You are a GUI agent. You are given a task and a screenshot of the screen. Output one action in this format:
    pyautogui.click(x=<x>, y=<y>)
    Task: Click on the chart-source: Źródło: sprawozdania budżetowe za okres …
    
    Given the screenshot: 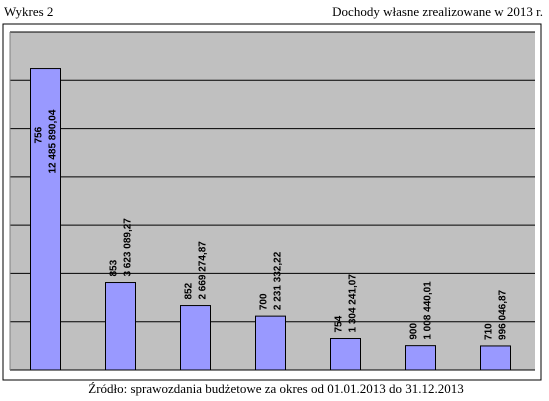 What is the action you would take?
    pyautogui.click(x=275, y=388)
    